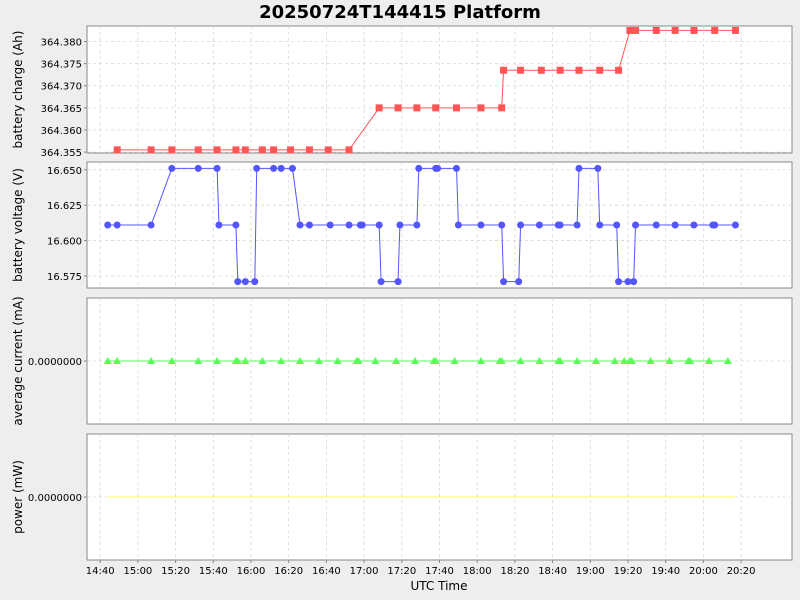 Image resolution: width=800 pixels, height=600 pixels. What do you see at coordinates (401, 571) in the screenshot?
I see `x-tick-label: 17:20` at bounding box center [401, 571].